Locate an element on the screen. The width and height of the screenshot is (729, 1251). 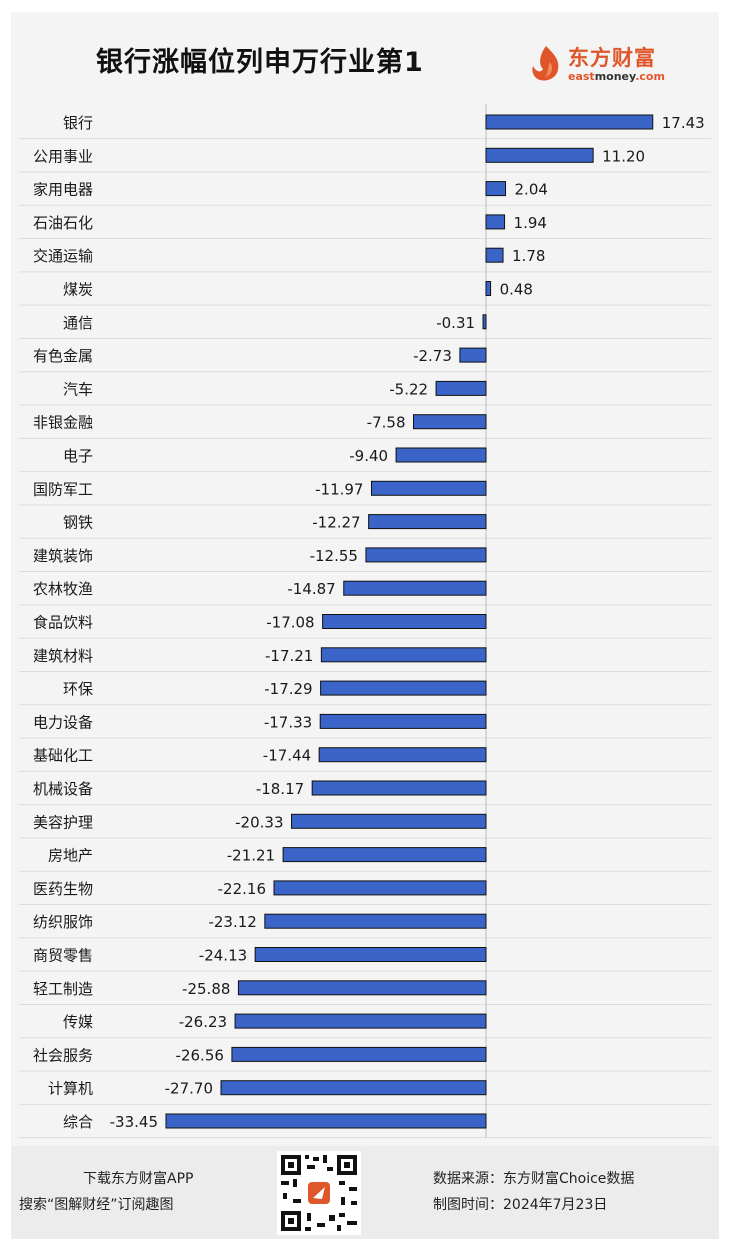
category-label: 机械设备 is located at coordinates (63, 789).